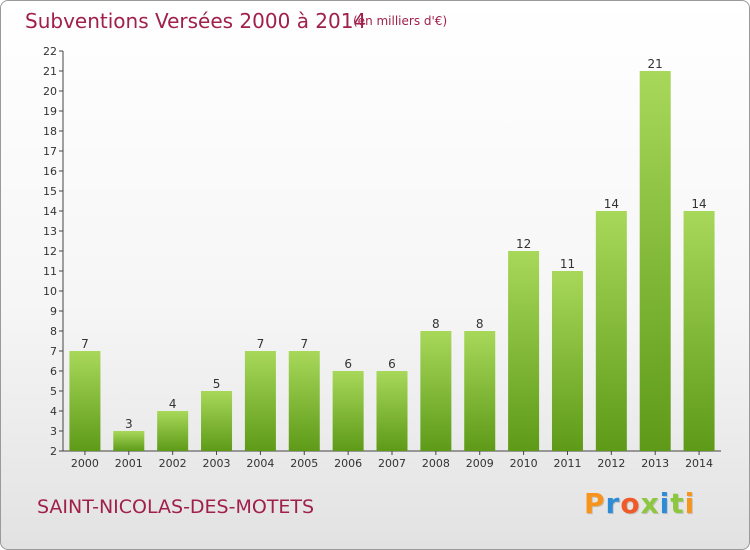 The height and width of the screenshot is (550, 750). I want to click on units-label: (en milliers d'€), so click(400, 21).